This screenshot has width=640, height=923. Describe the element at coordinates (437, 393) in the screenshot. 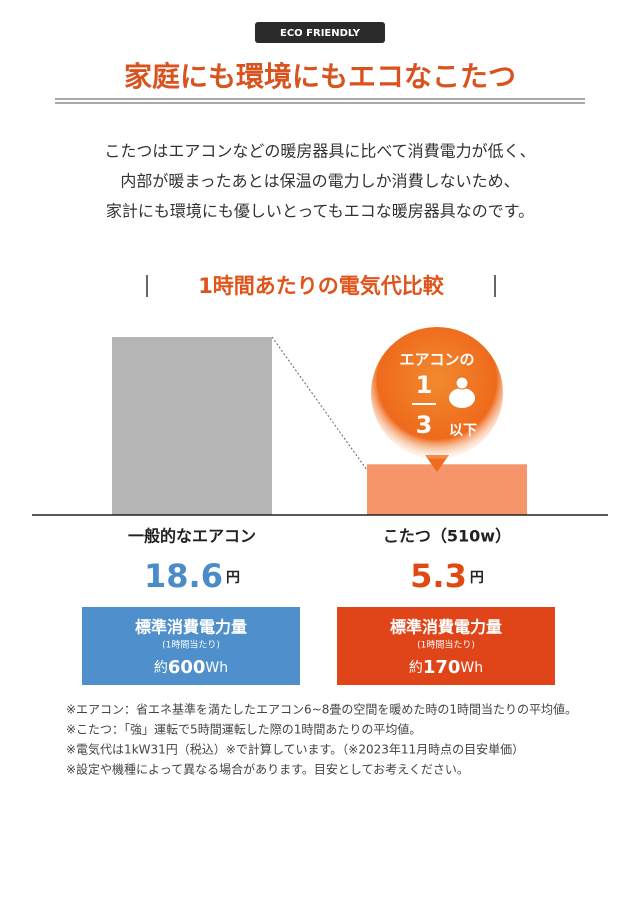

I see `callout-circle` at that location.